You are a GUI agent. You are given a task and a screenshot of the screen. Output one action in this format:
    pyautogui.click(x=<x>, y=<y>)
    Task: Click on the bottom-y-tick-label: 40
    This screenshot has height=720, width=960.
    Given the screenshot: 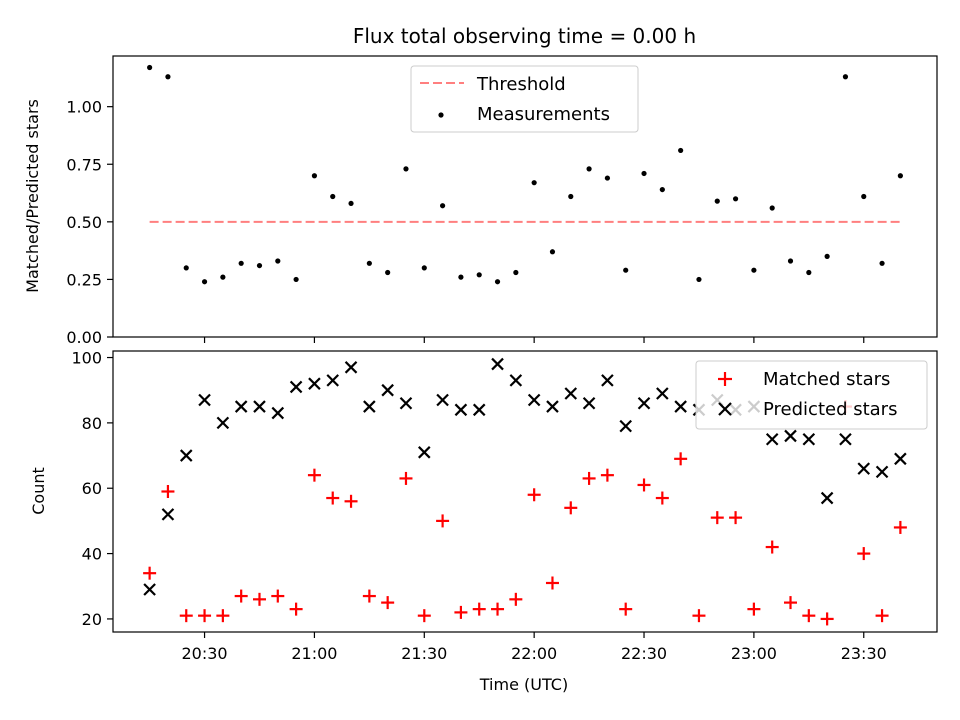 What is the action you would take?
    pyautogui.click(x=92, y=554)
    